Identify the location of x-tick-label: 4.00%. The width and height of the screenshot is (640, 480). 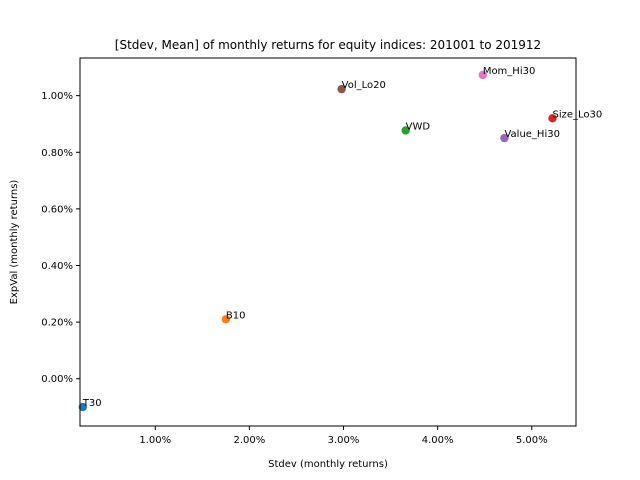
(438, 440).